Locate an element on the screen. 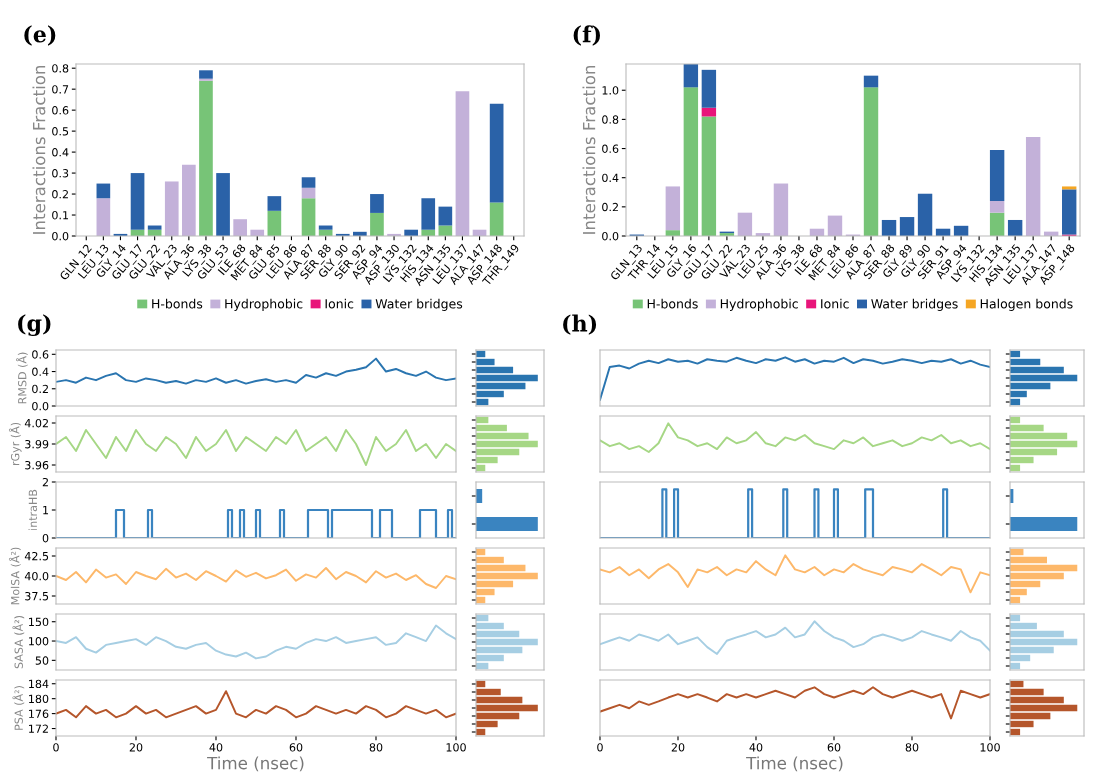 The image size is (1100, 780). chart-title: (g) is located at coordinates (34, 325).